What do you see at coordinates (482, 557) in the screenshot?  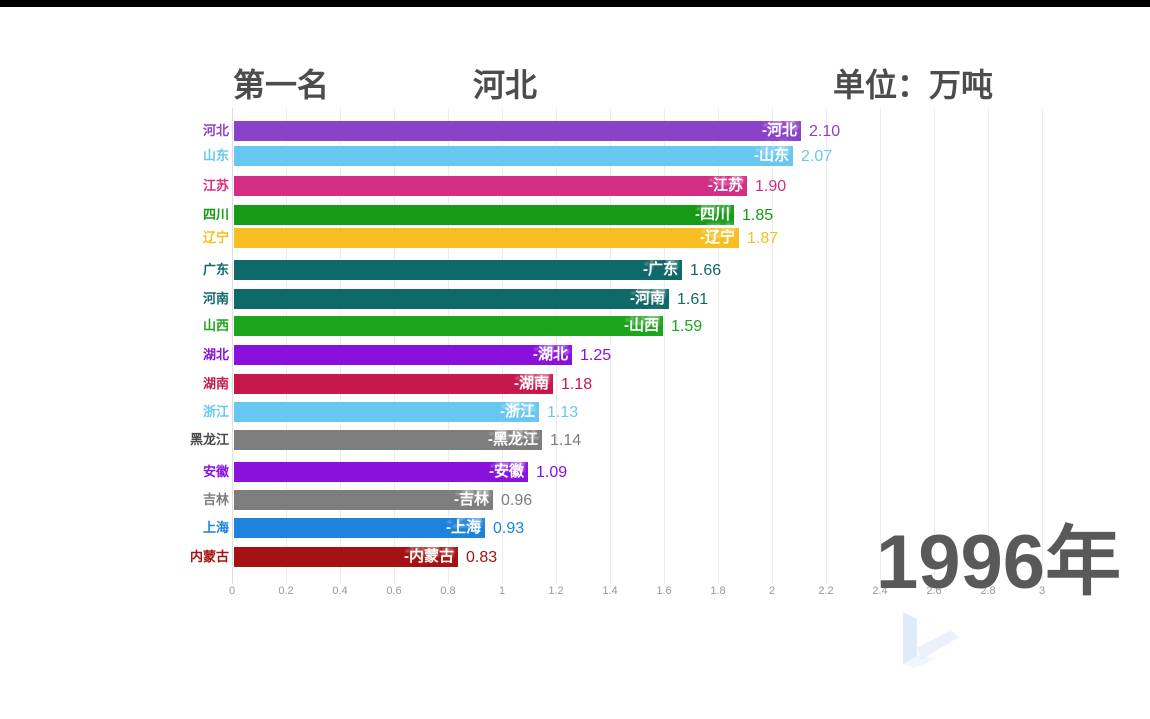 I see `bar-value-label: 0.83` at bounding box center [482, 557].